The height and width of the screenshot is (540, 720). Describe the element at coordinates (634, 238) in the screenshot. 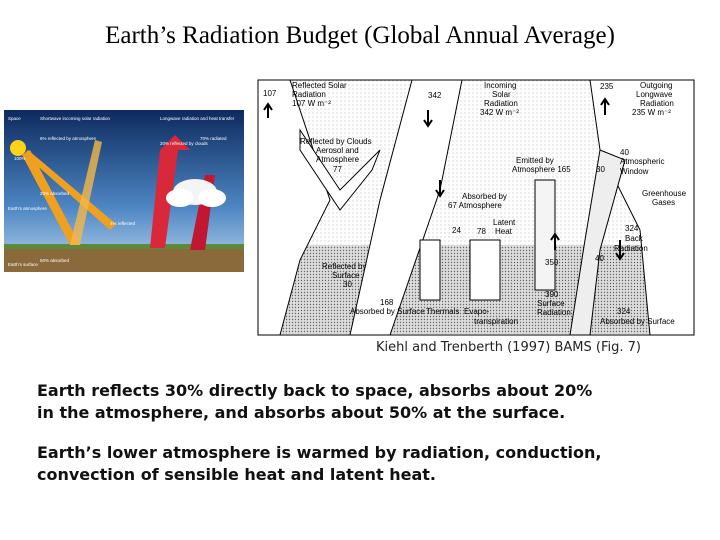

I see `right-label: Back` at that location.